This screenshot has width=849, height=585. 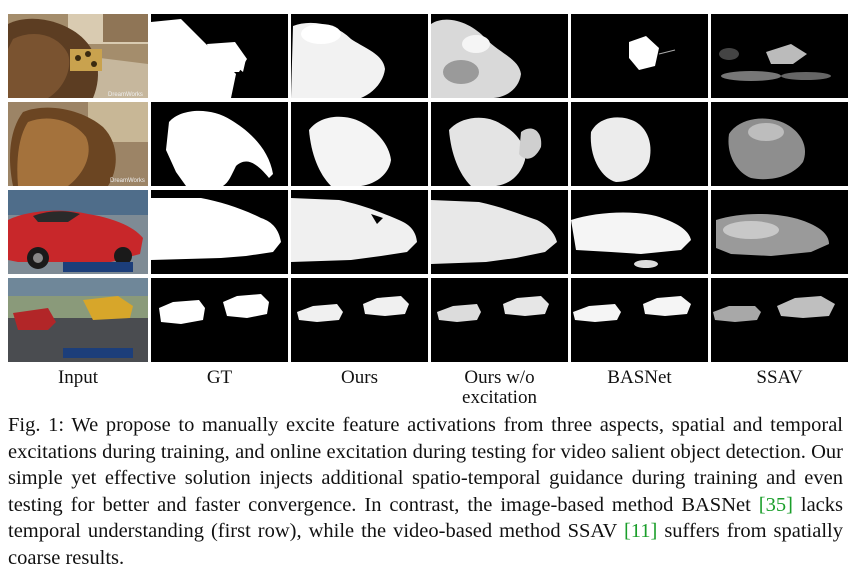 I want to click on mask-ours-wo-excitation-drag-race, so click(x=499, y=320).